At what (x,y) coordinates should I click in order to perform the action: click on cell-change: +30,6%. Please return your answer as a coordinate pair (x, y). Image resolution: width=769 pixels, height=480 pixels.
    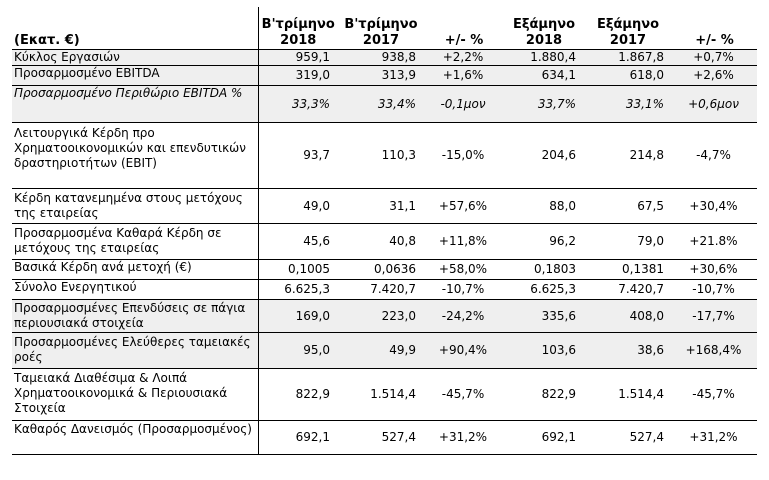
    Looking at the image, I should click on (713, 269).